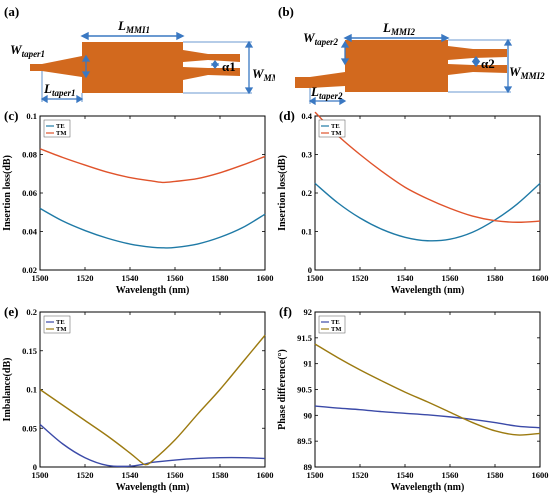  What do you see at coordinates (86, 66) in the screenshot?
I see `w-taper-arrow-a` at bounding box center [86, 66].